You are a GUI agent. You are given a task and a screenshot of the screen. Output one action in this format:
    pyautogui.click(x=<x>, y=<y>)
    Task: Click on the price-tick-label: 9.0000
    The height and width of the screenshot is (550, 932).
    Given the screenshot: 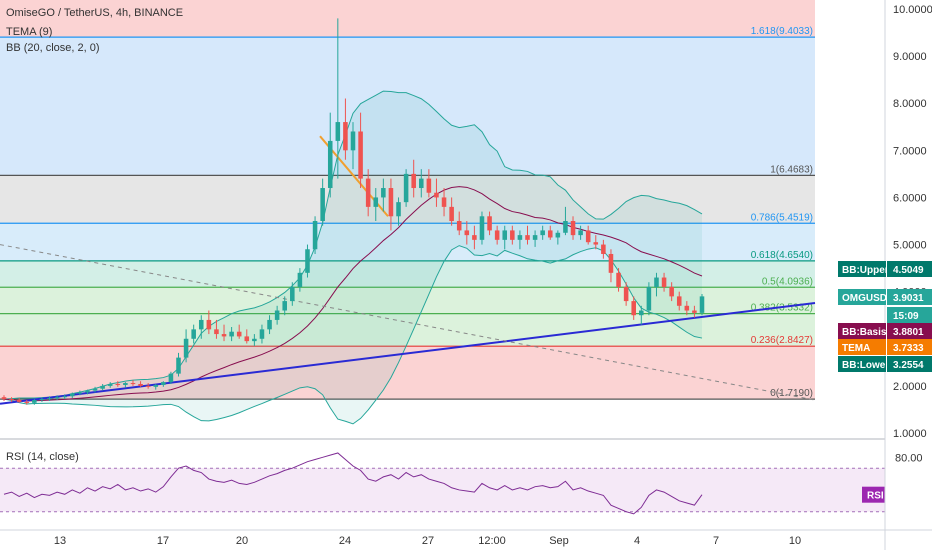 What is the action you would take?
    pyautogui.click(x=910, y=57)
    